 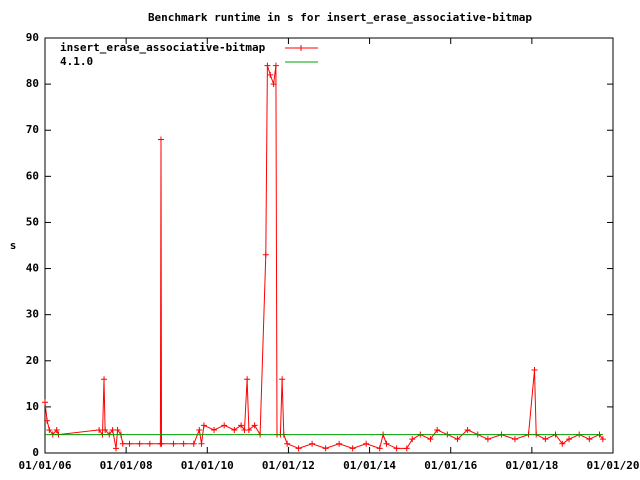 What do you see at coordinates (32, 221) in the screenshot?
I see `y-tick-label: 50` at bounding box center [32, 221].